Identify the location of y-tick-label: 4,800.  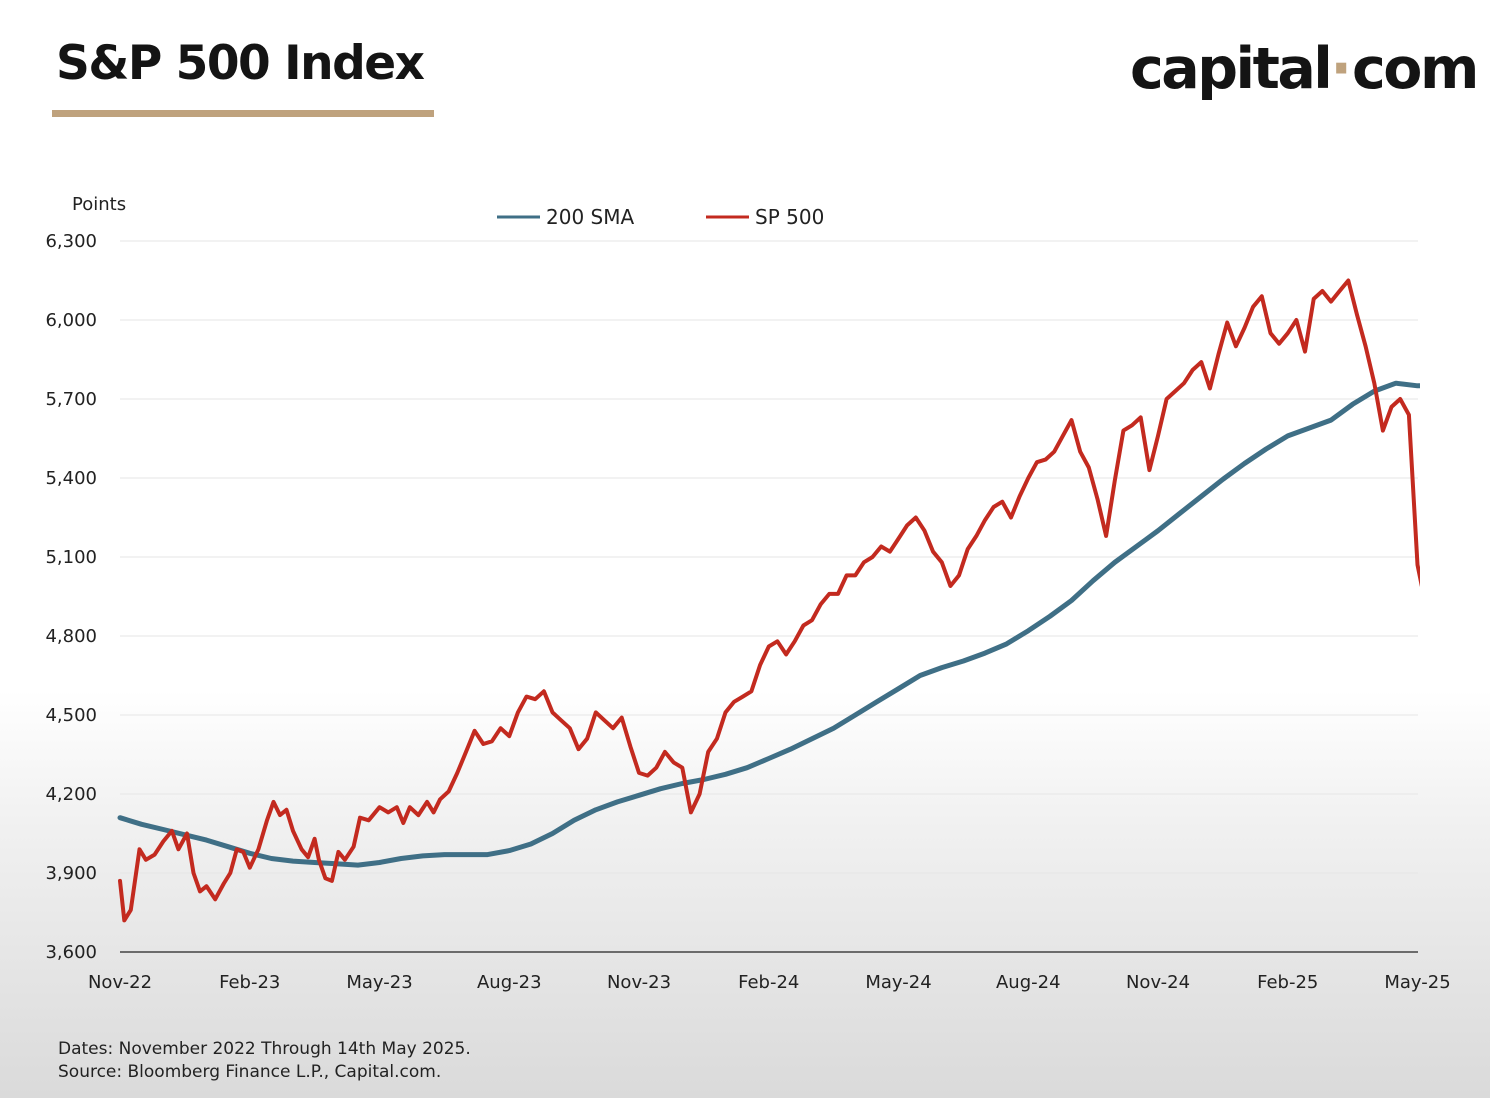
(71, 636).